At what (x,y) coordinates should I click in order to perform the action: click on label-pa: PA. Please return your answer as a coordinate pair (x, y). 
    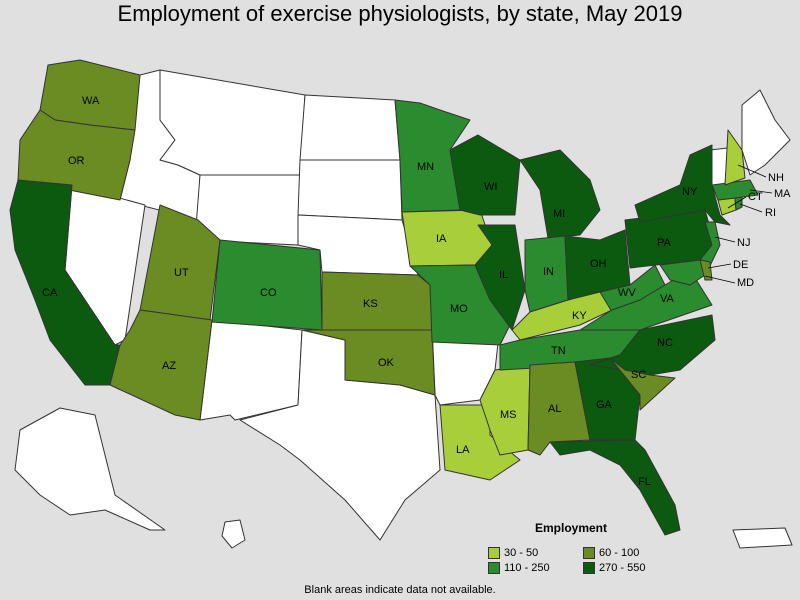
    Looking at the image, I should click on (664, 243).